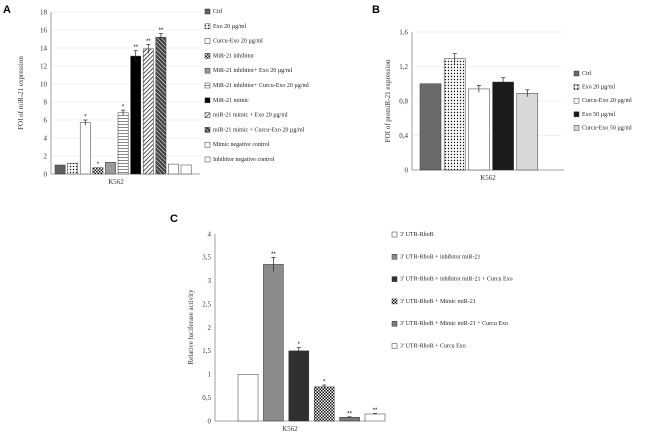 The width and height of the screenshot is (650, 434). What do you see at coordinates (21, 93) in the screenshot?
I see `panel-a-ylabel: FOI of miR-21 expression` at bounding box center [21, 93].